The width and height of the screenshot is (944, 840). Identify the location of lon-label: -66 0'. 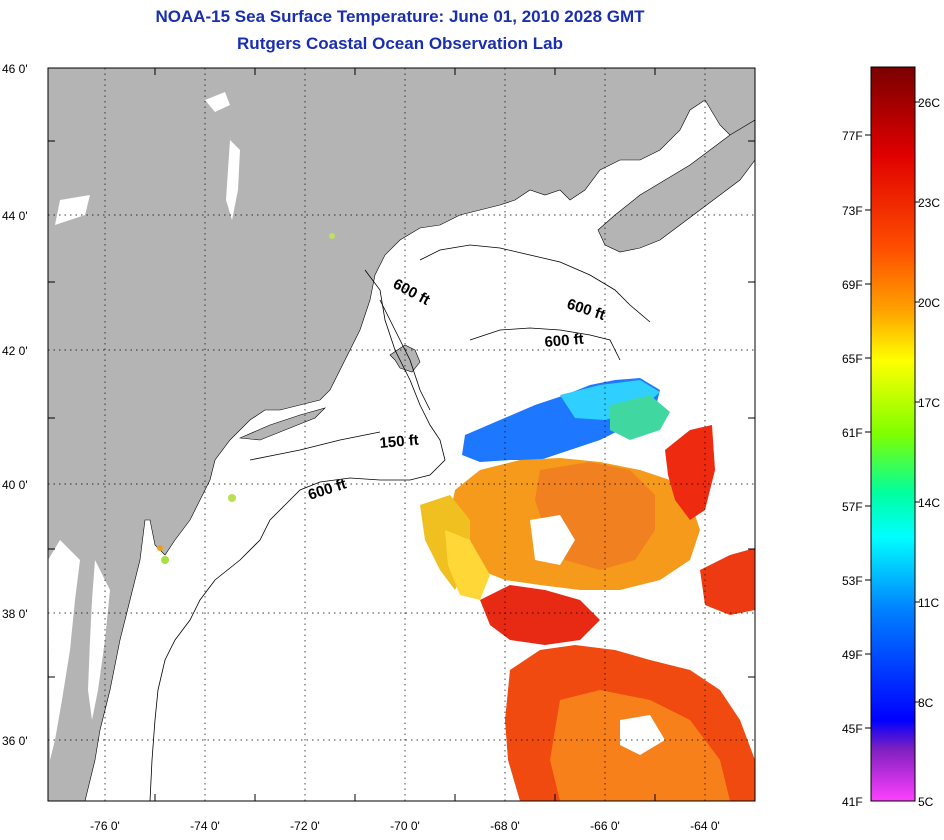
(605, 826).